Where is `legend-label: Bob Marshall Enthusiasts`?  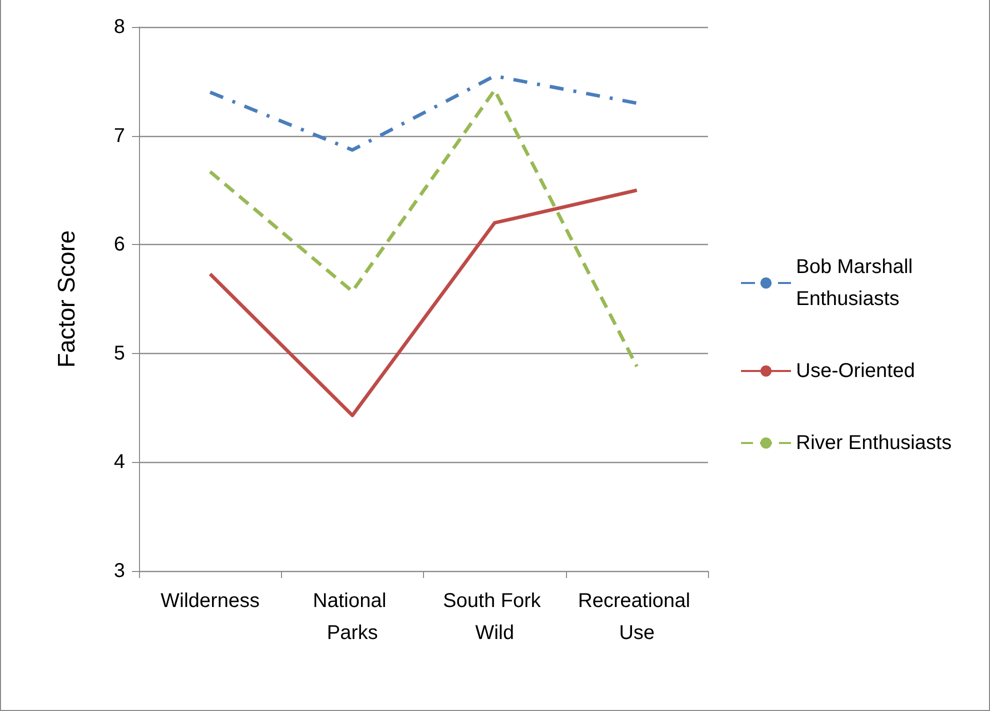 legend-label: Bob Marshall Enthusiasts is located at coordinates (857, 283).